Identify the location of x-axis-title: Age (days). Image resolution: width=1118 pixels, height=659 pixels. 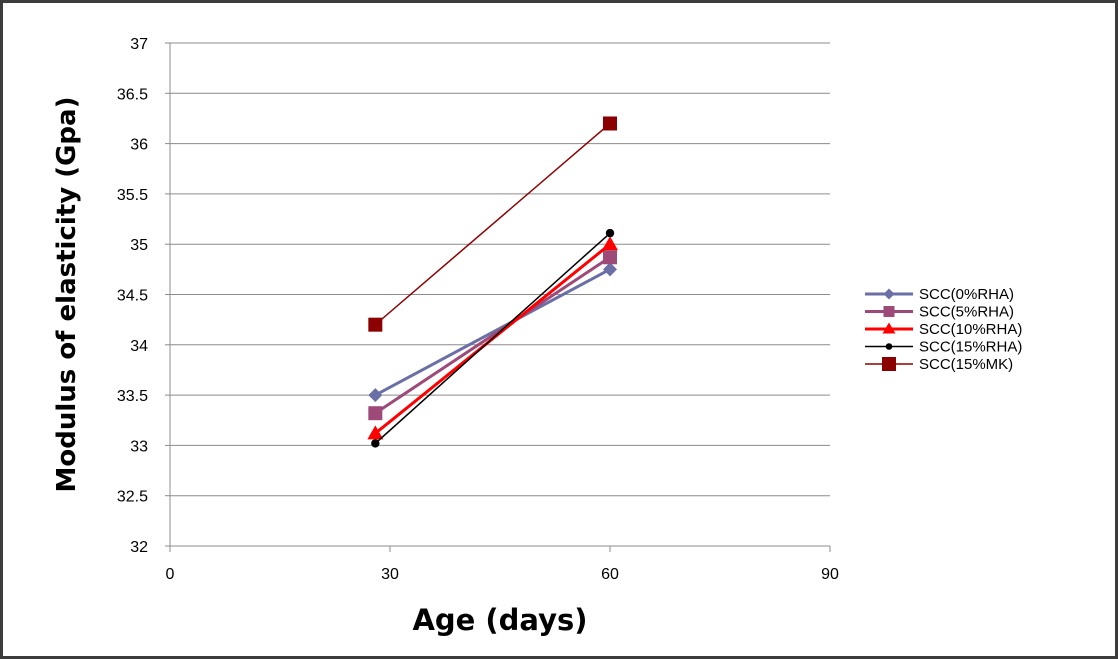
(499, 620).